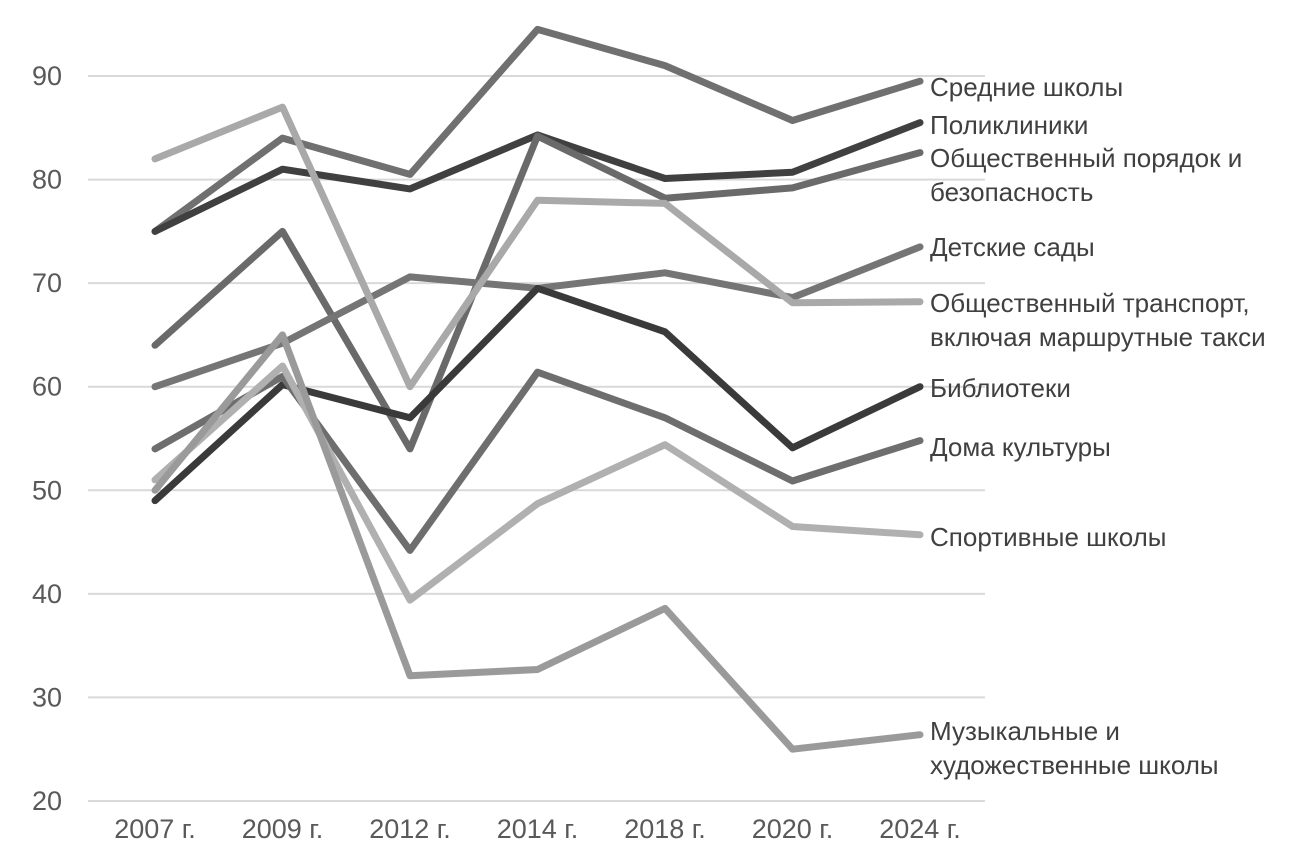 This screenshot has height=863, width=1313. What do you see at coordinates (1012, 247) in the screenshot?
I see `series-label: Детские сады` at bounding box center [1012, 247].